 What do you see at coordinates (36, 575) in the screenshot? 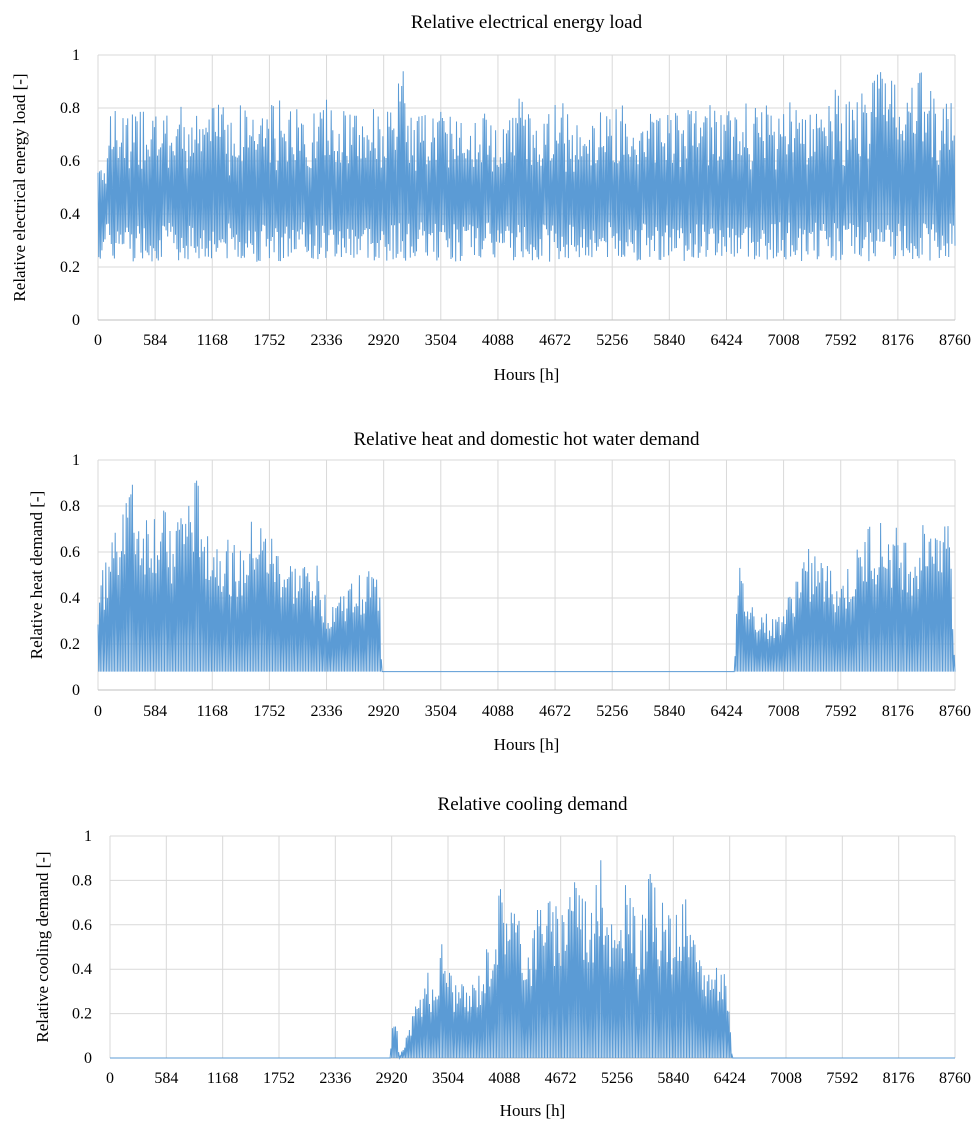
I see `y-axis-label: Relative heat demand [-]` at bounding box center [36, 575].